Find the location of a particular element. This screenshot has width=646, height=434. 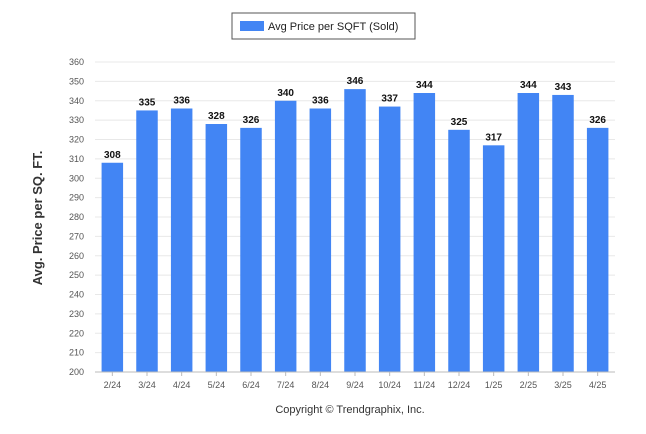

y-tick-label: 310 is located at coordinates (76, 159).